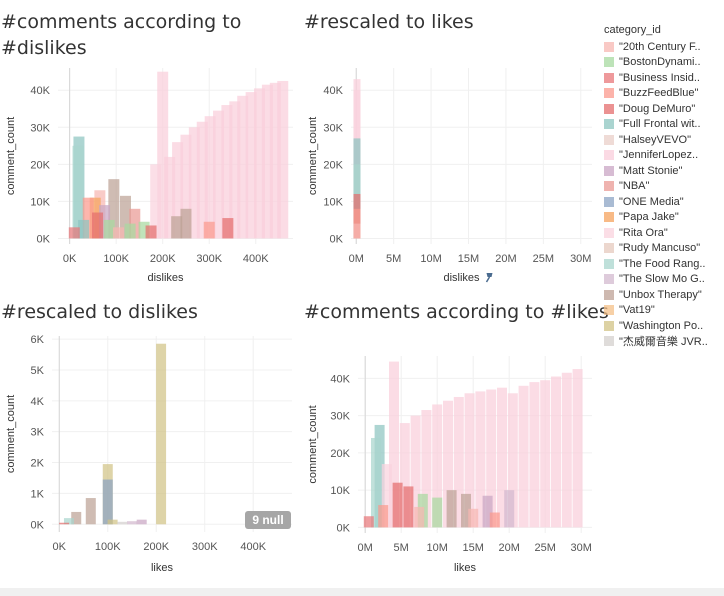 The height and width of the screenshot is (596, 724). I want to click on legend-item: "Rita Ora", so click(663, 233).